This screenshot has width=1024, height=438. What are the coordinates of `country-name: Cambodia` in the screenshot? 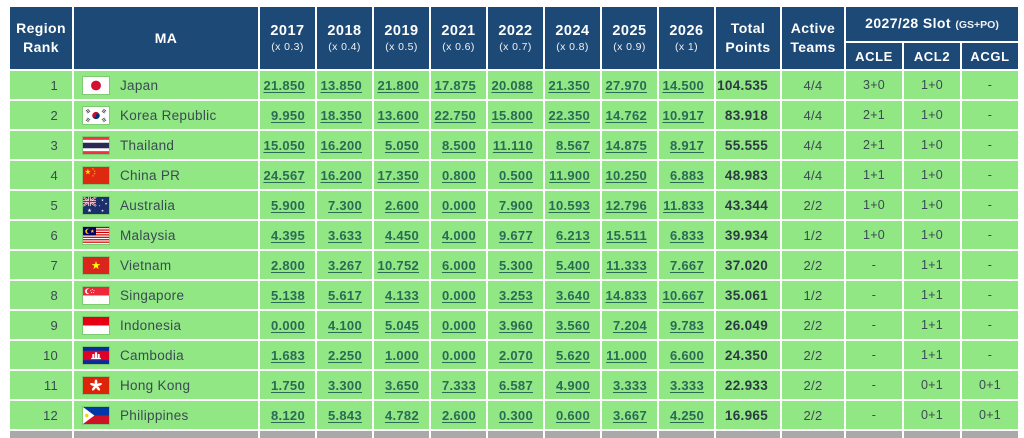 It's located at (152, 355).